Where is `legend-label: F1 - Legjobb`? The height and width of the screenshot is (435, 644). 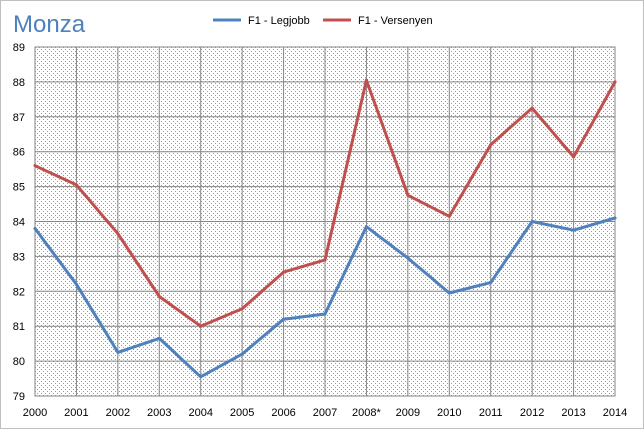 legend-label: F1 - Legjobb is located at coordinates (279, 21).